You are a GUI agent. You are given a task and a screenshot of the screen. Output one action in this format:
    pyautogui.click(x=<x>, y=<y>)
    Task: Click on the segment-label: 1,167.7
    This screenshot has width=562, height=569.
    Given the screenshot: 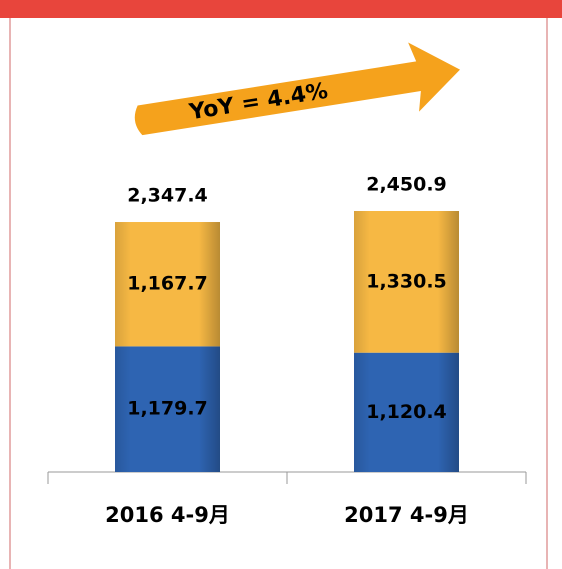 What is the action you would take?
    pyautogui.click(x=167, y=284)
    